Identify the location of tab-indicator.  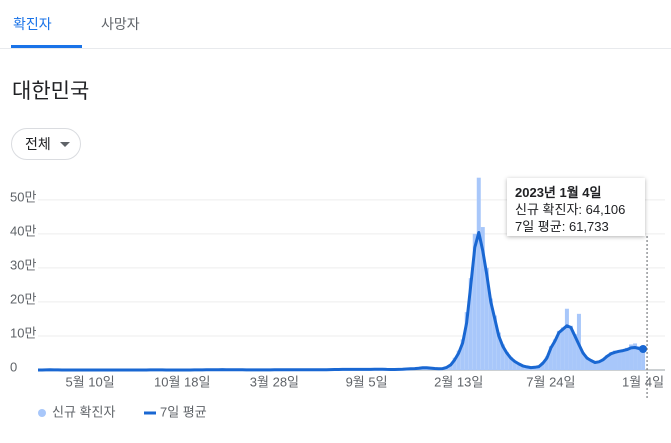
(46, 46).